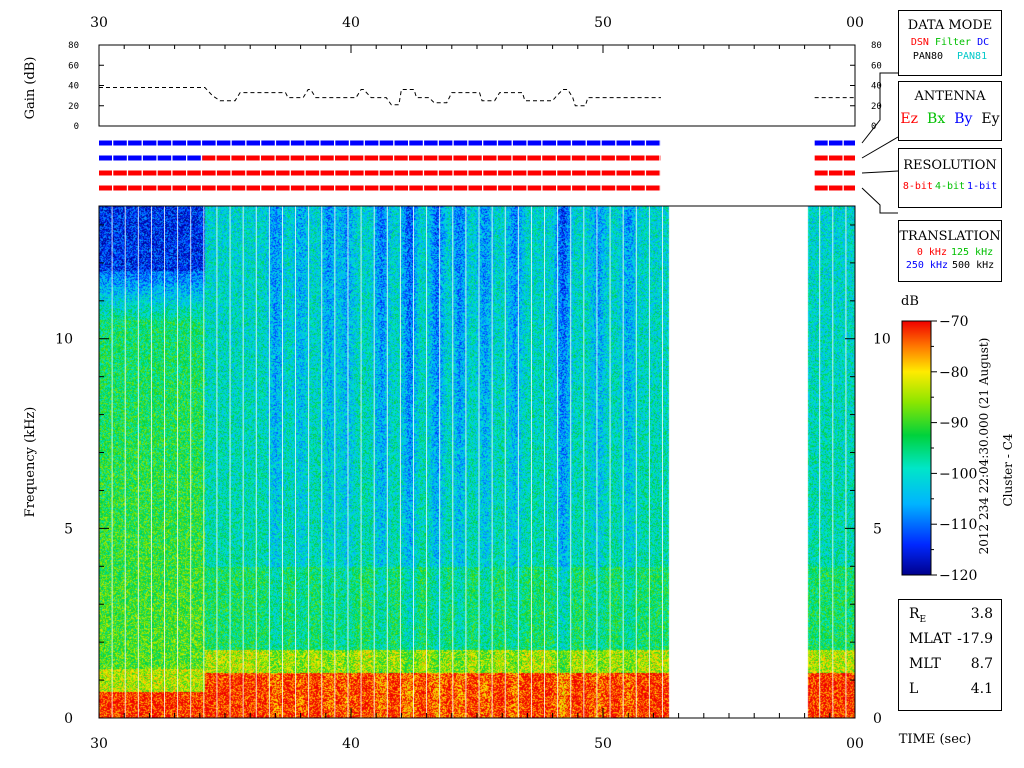  Describe the element at coordinates (990, 119) in the screenshot. I see `antenna-item-ey: Ey` at that location.